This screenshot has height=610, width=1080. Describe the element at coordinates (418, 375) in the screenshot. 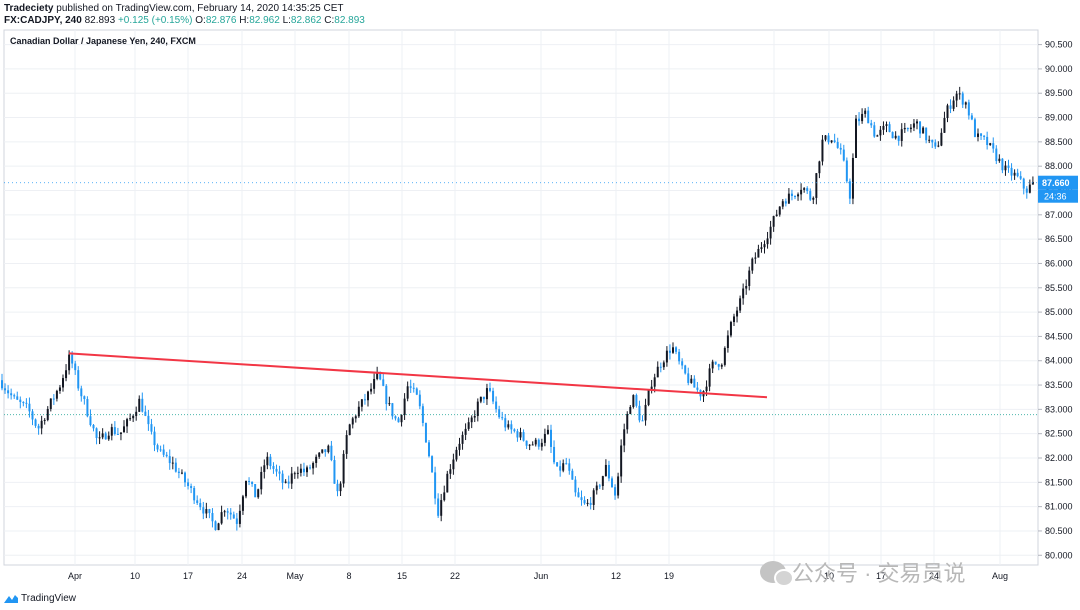

I see `trendline` at that location.